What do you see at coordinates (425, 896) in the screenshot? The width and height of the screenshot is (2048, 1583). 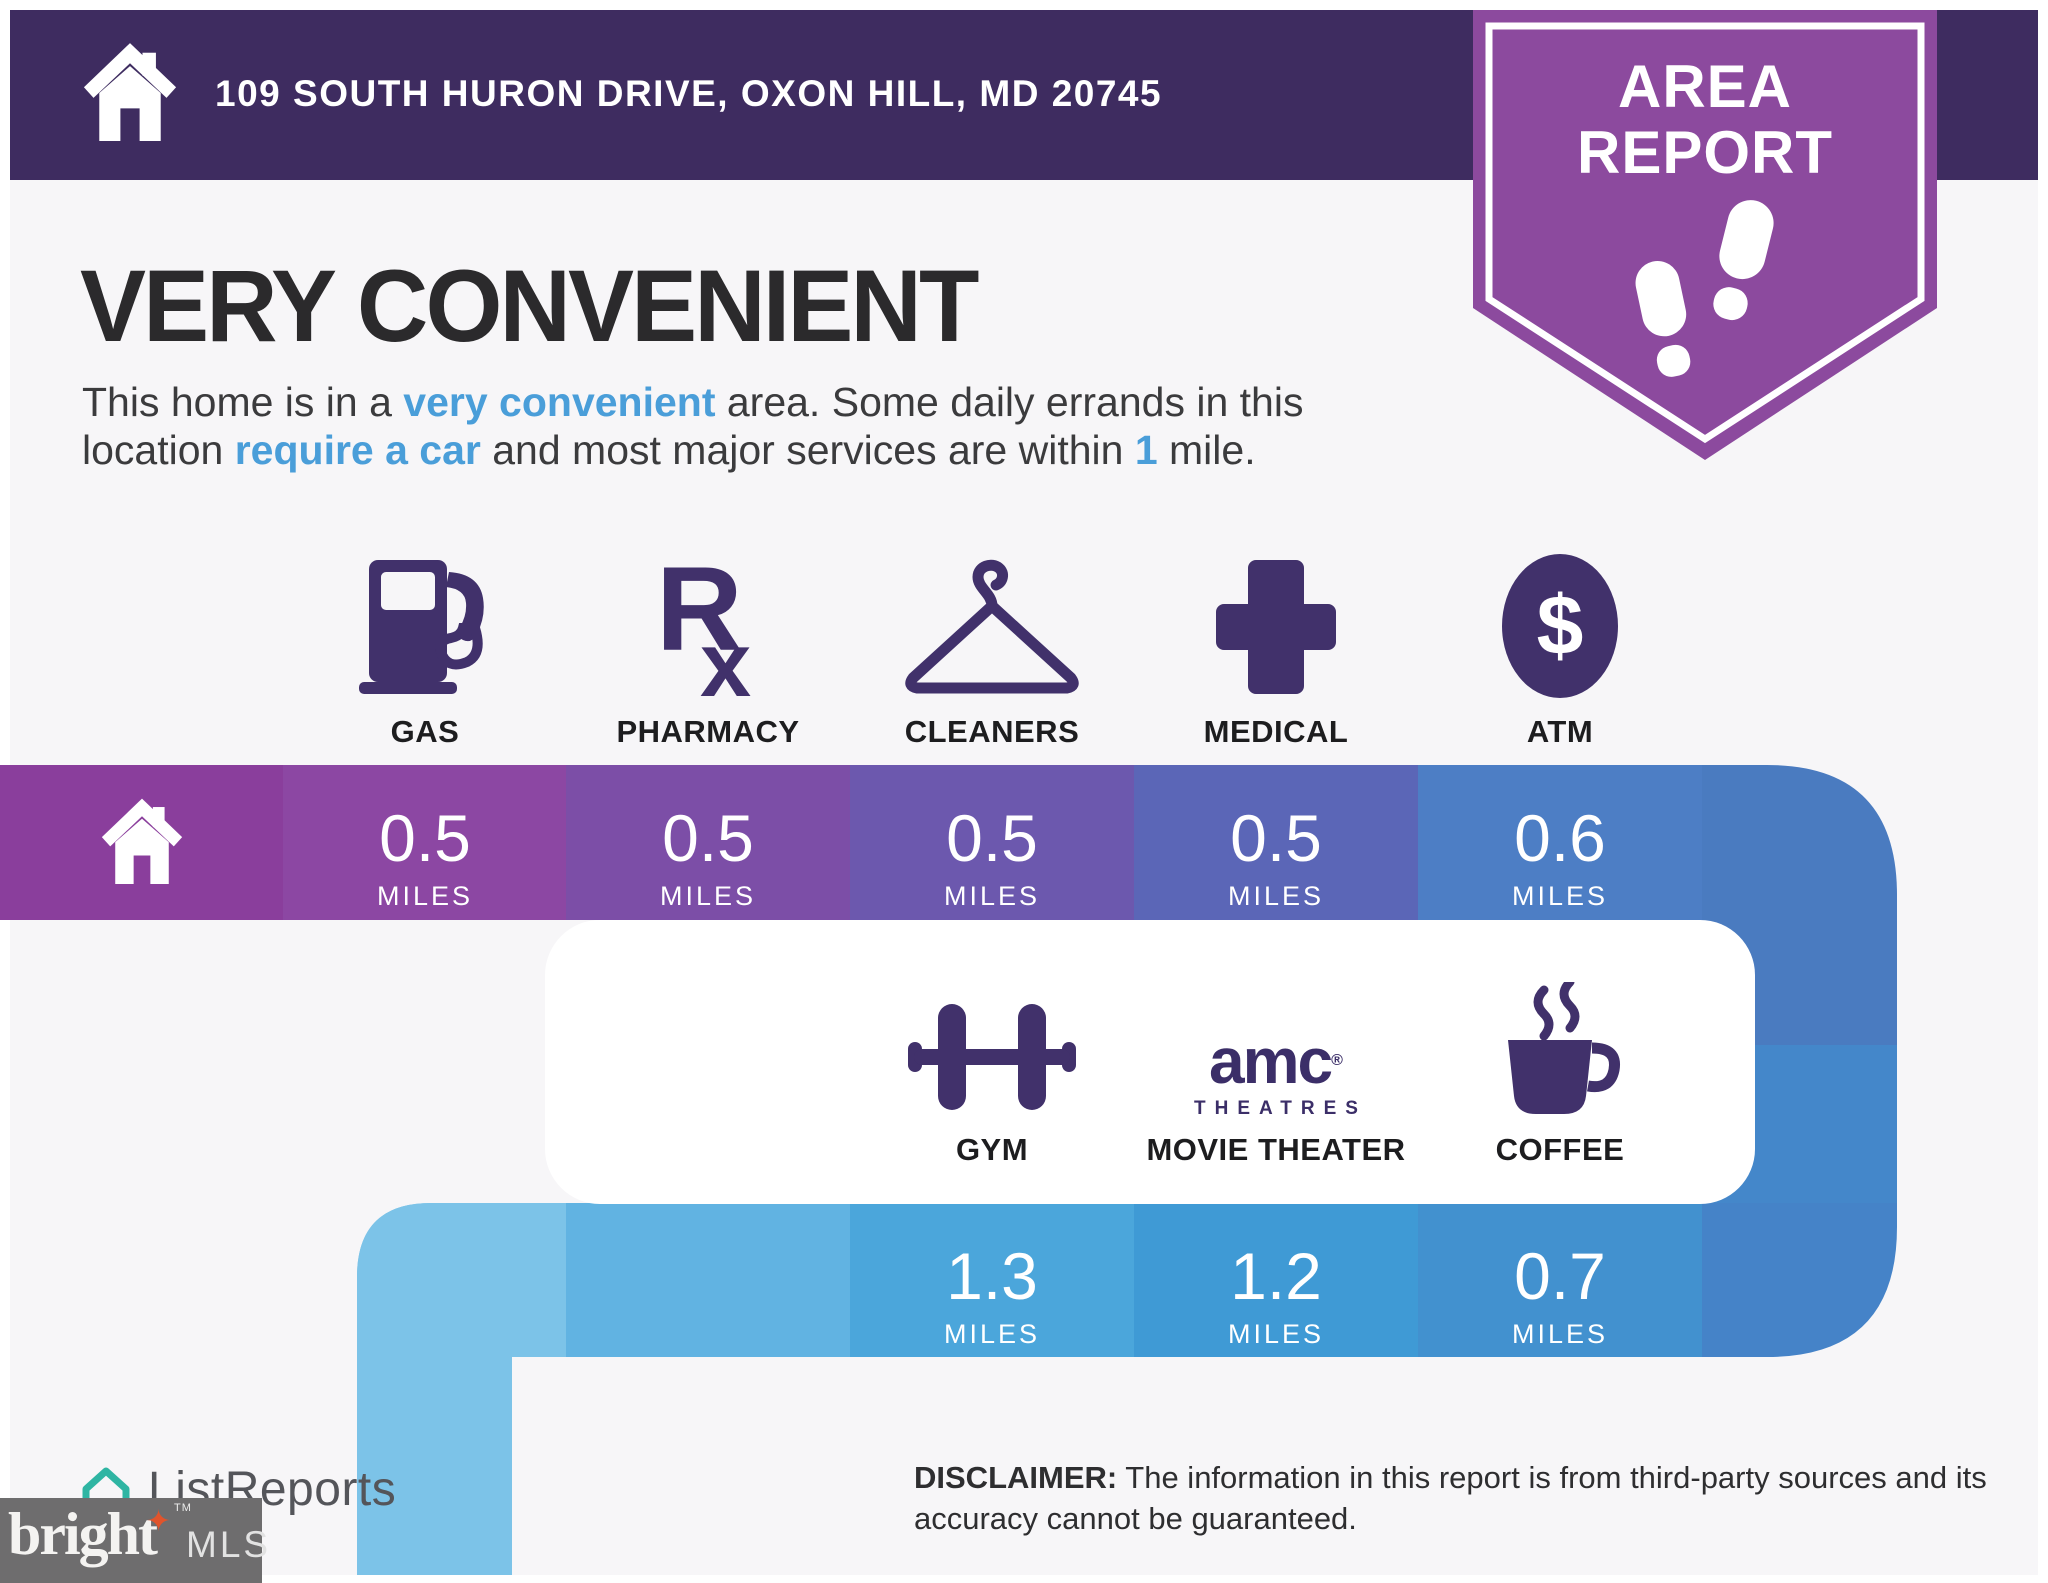 I see `distance-unit: MILES` at bounding box center [425, 896].